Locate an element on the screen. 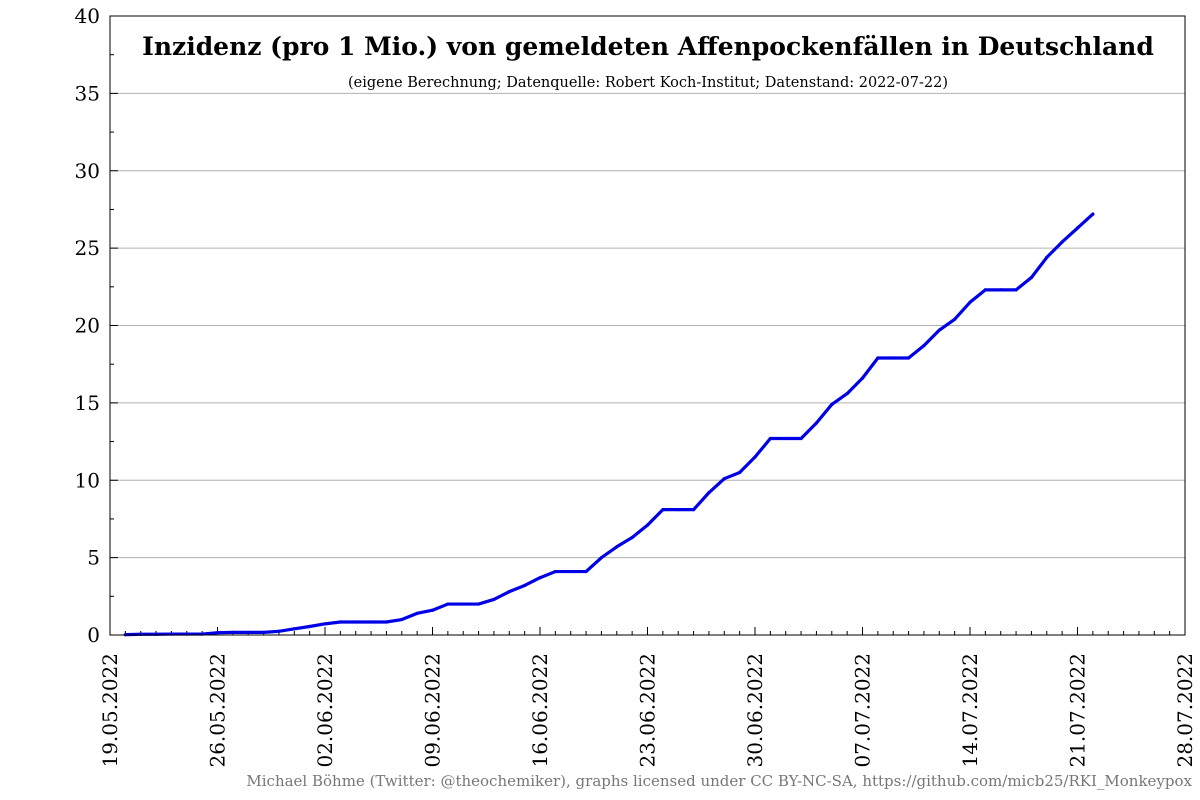 The height and width of the screenshot is (800, 1200). y-tick-label: 30 is located at coordinates (87, 171).